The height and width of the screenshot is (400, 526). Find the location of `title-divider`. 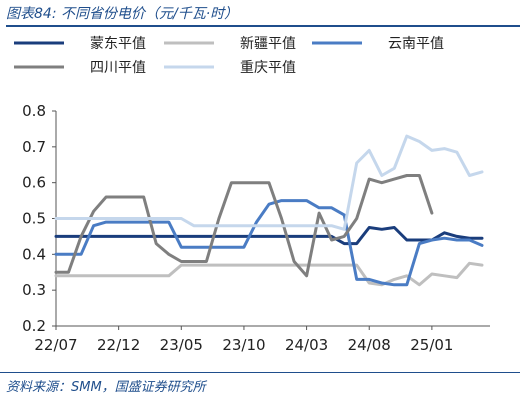

title-divider is located at coordinates (263, 26).